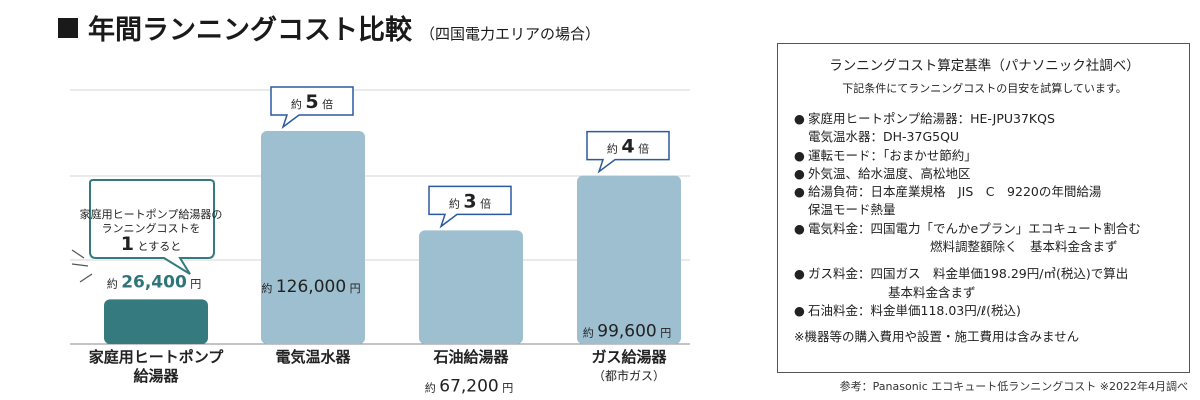 The height and width of the screenshot is (400, 1200). Describe the element at coordinates (627, 332) in the screenshot. I see `value-label: 約 99,600 円` at that location.